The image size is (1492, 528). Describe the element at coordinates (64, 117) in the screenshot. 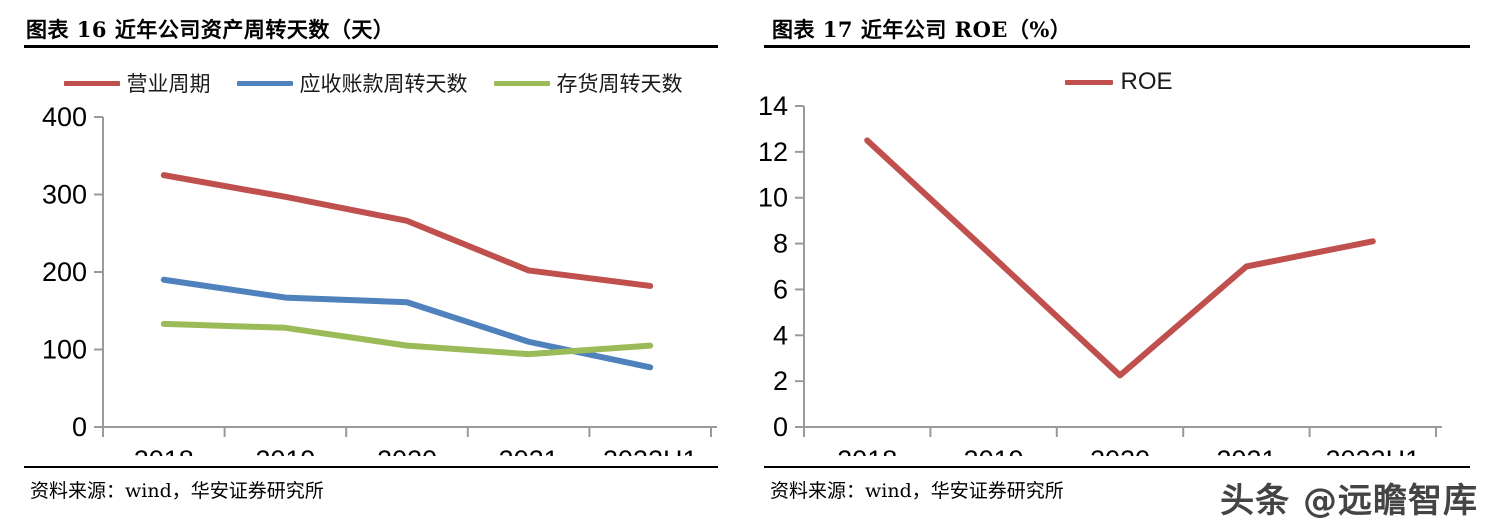

I see `y-axis-tick-label: 400` at that location.